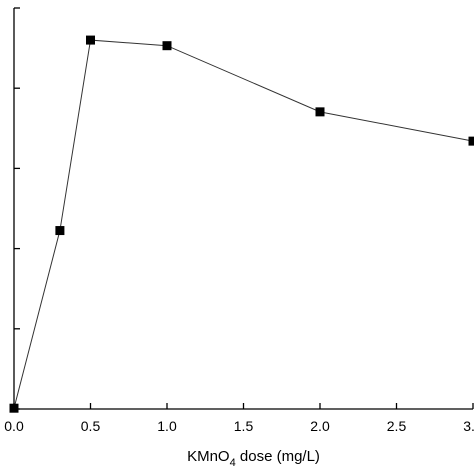 The image size is (474, 474). What do you see at coordinates (91, 426) in the screenshot?
I see `x-tick-label: 0.5` at bounding box center [91, 426].